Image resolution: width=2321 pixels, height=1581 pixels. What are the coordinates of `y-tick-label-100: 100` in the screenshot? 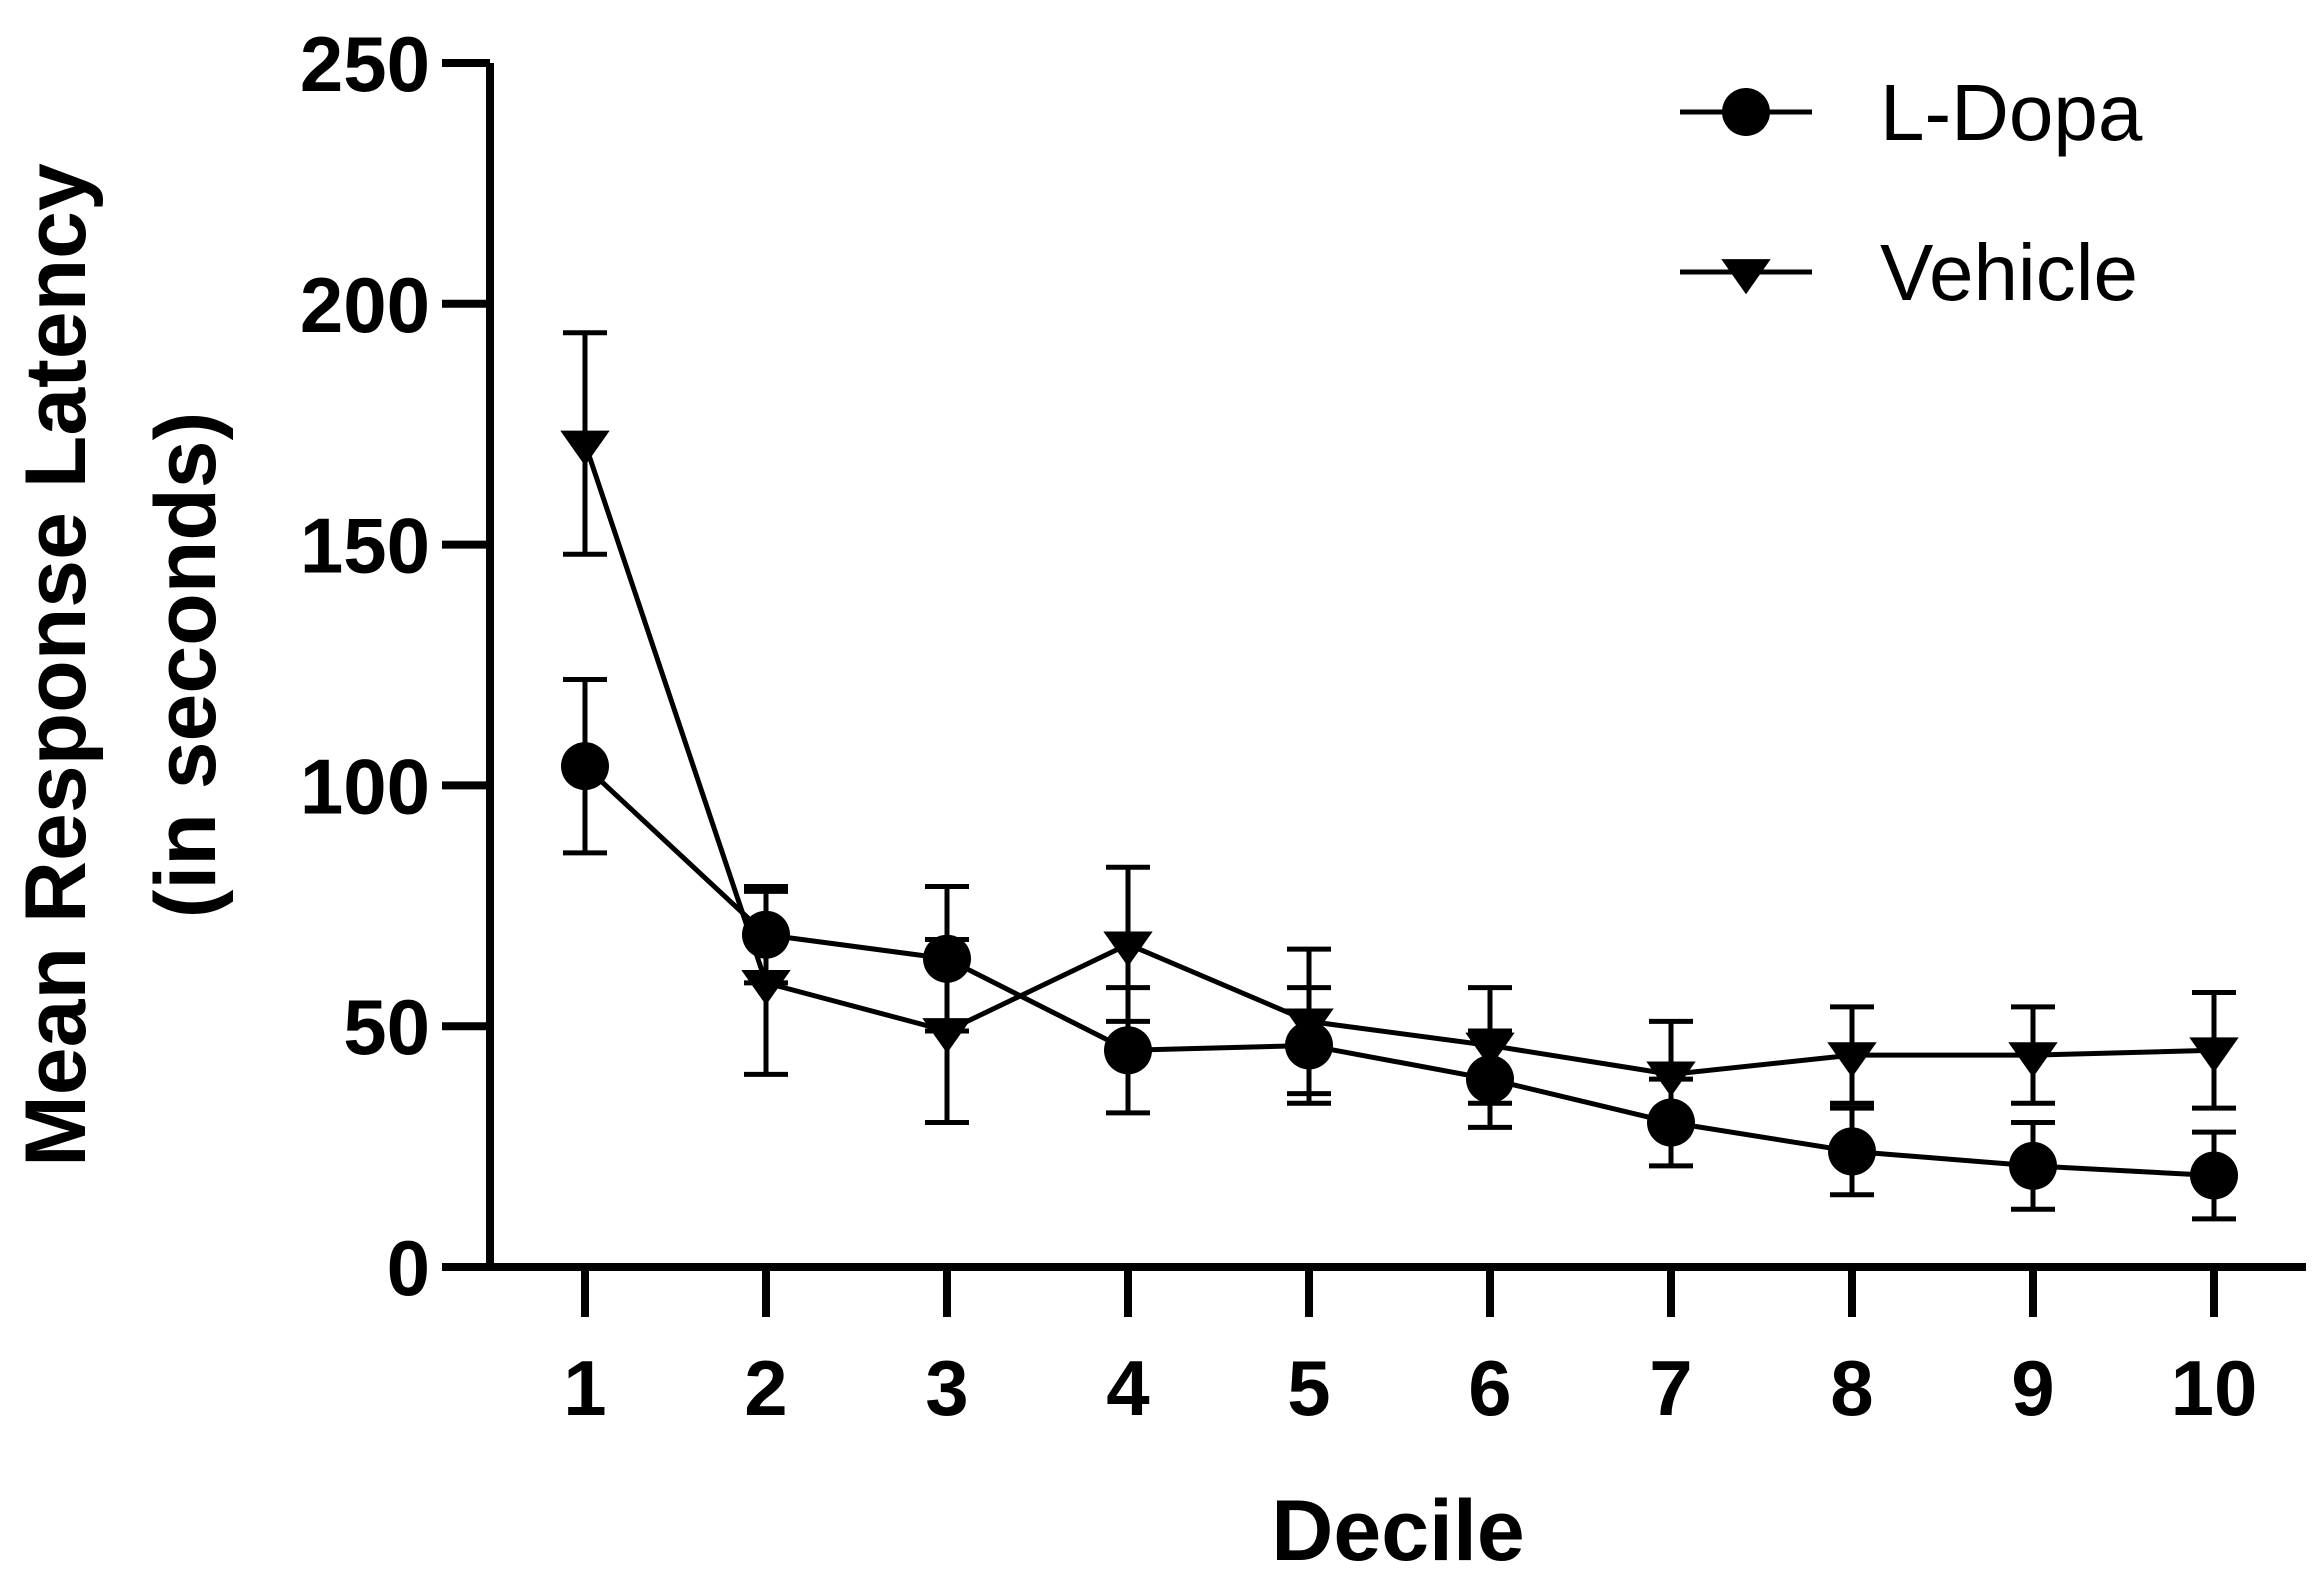 It's located at (365, 786).